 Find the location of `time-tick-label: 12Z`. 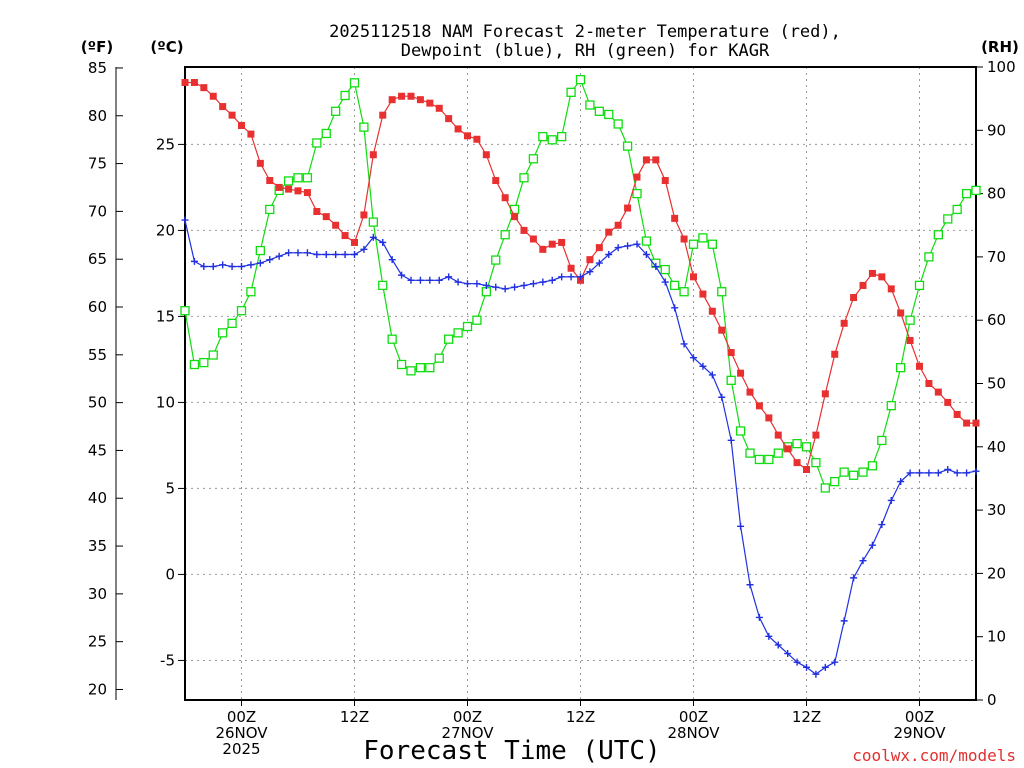

time-tick-label: 12Z is located at coordinates (806, 717).